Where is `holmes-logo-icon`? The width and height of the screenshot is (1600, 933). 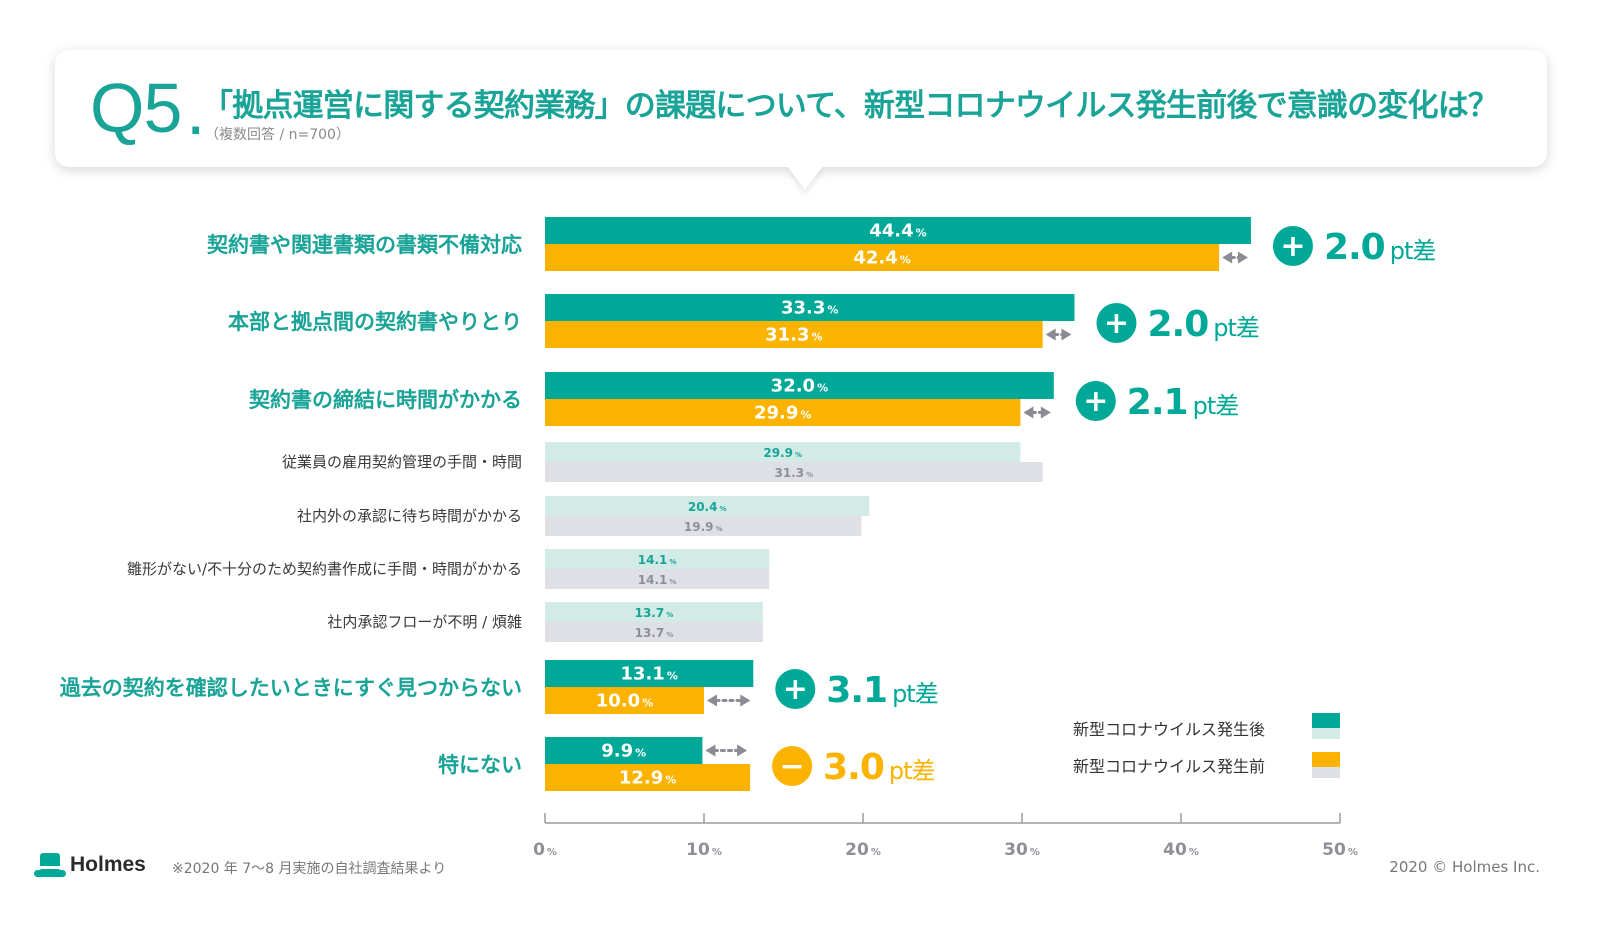 holmes-logo-icon is located at coordinates (50, 865).